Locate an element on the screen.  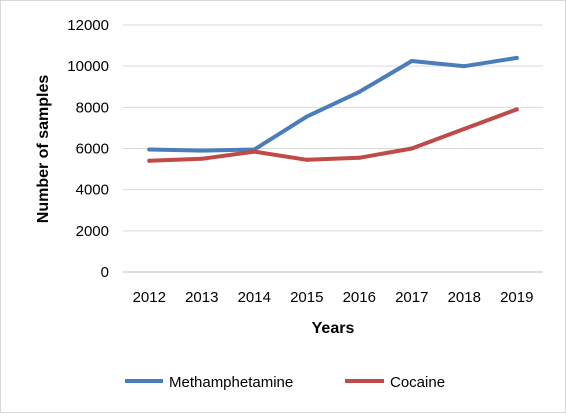
data-point-methamphetamine-2015 is located at coordinates (306, 116).